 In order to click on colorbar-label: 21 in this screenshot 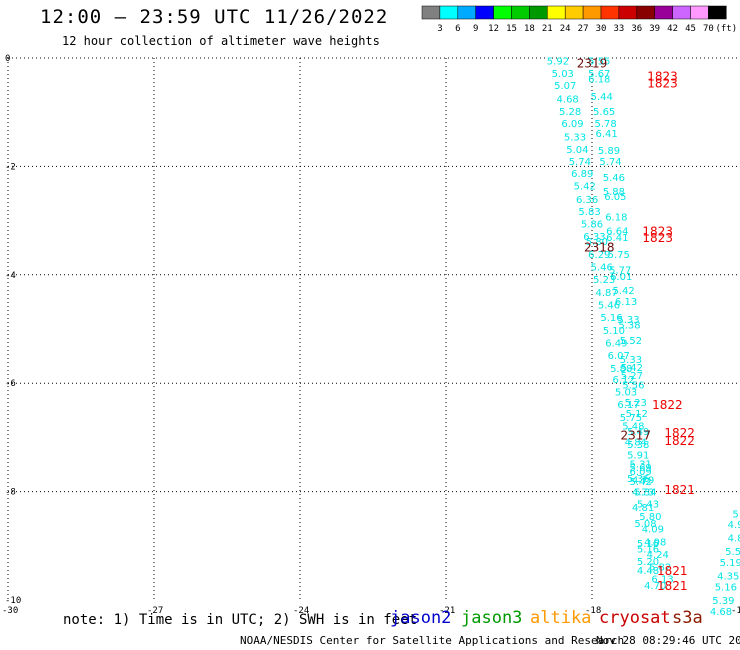, I will do `click(547, 29)`.